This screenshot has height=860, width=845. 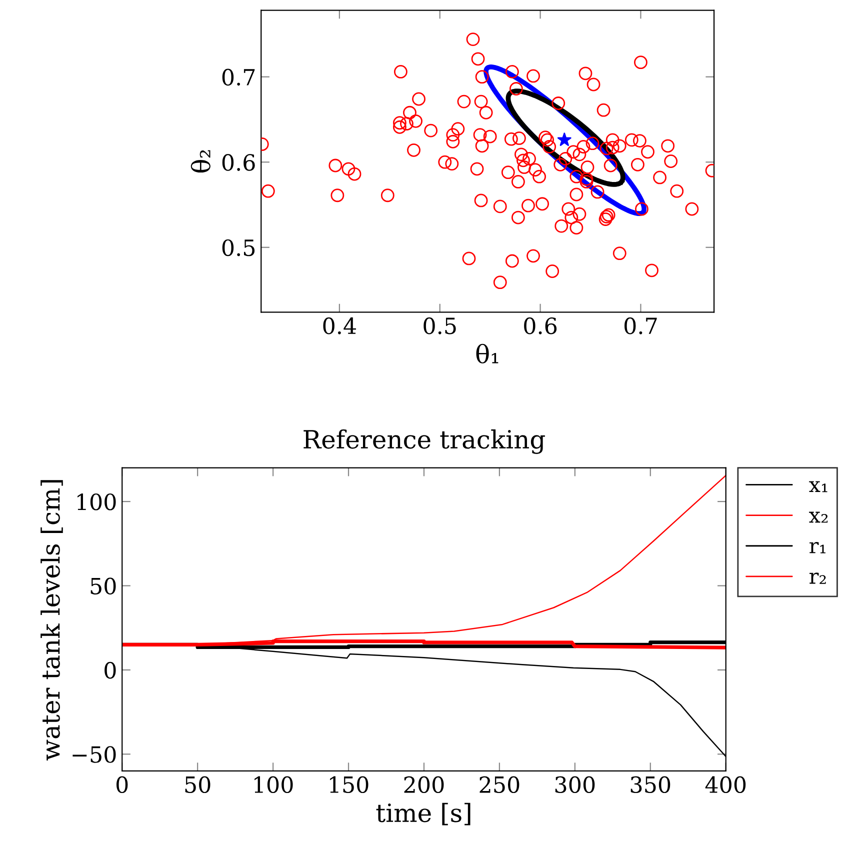 What do you see at coordinates (818, 548) in the screenshot?
I see `legend-label: r₁` at bounding box center [818, 548].